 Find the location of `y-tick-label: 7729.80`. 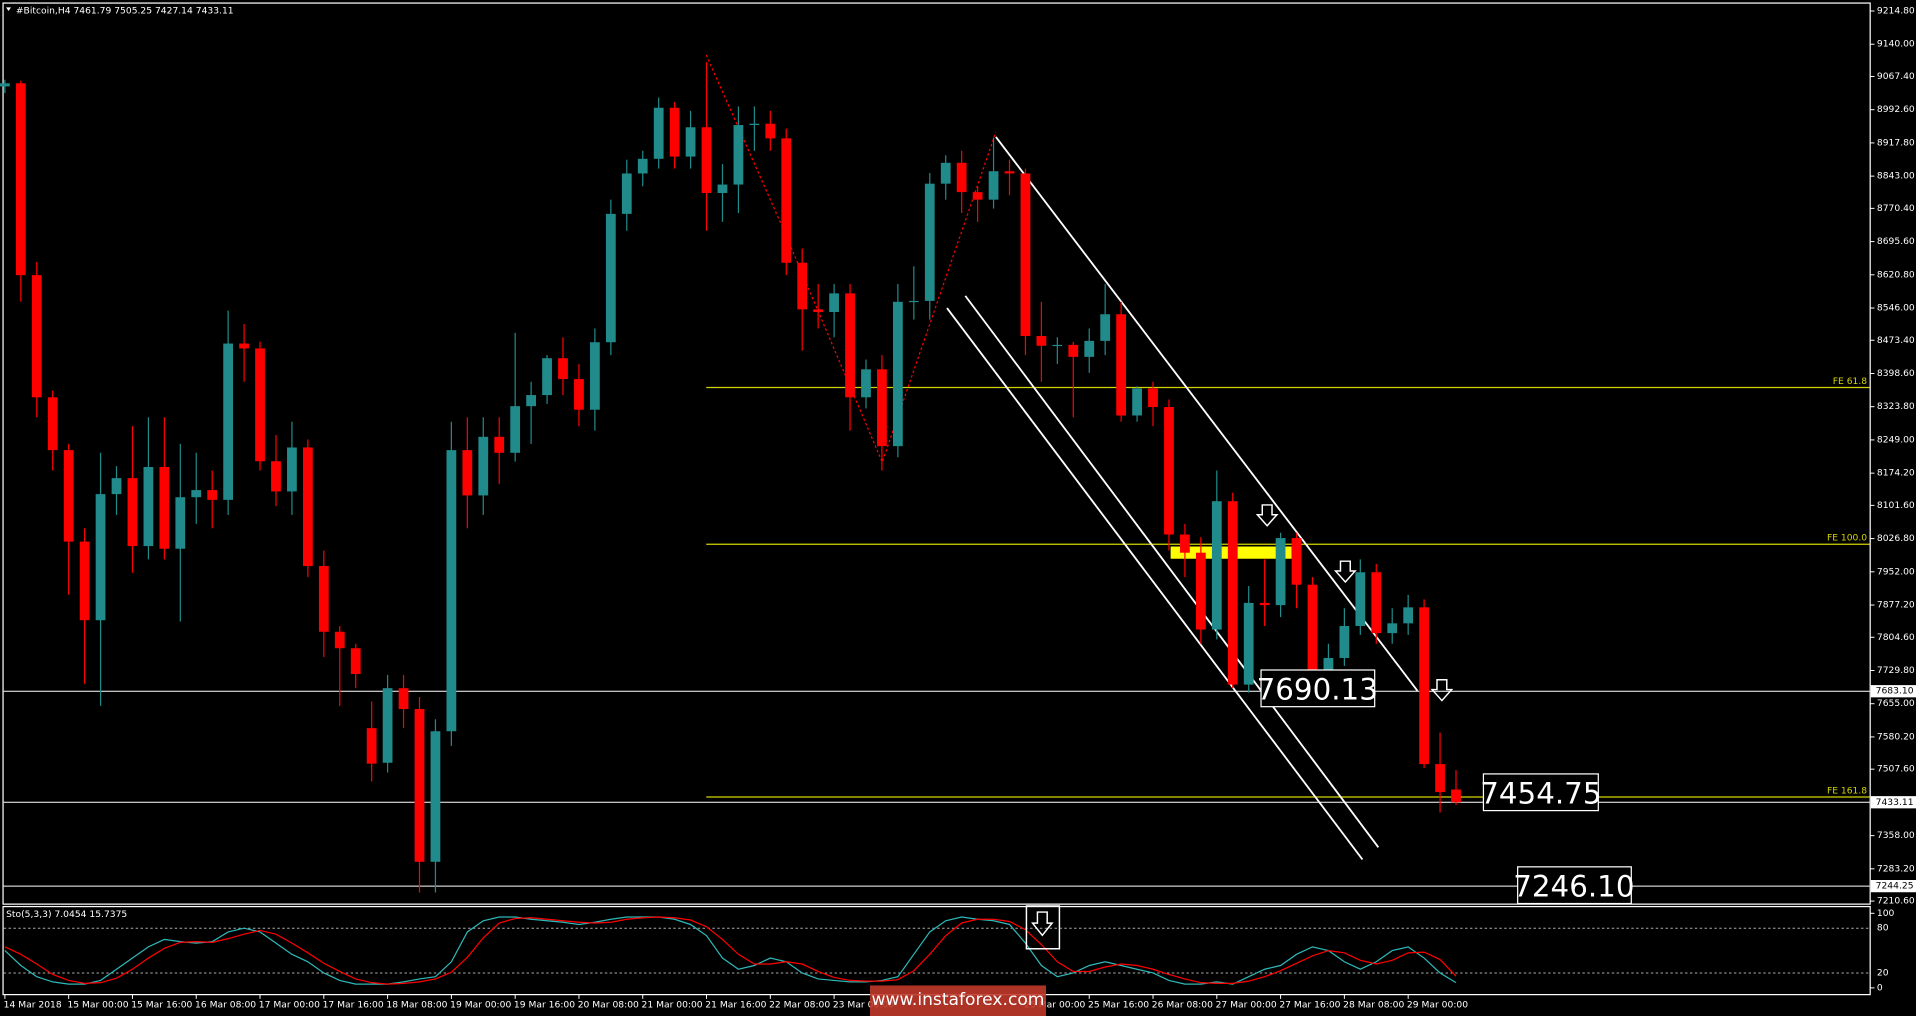

y-tick-label: 7729.80 is located at coordinates (1896, 670).